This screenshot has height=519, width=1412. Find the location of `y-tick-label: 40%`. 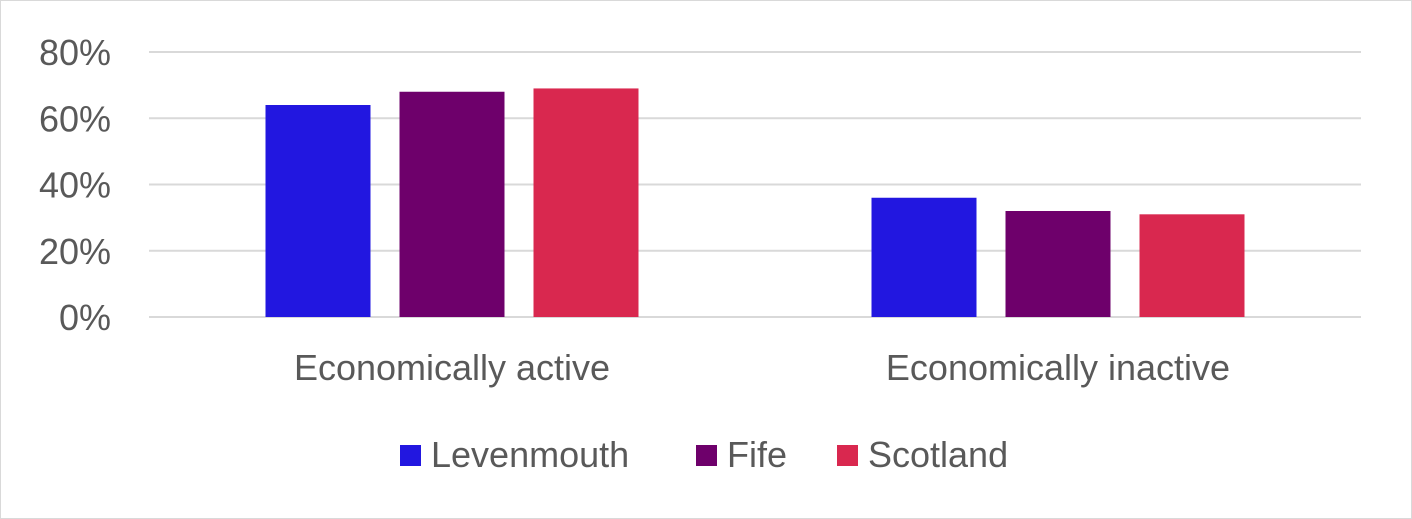

y-tick-label: 40% is located at coordinates (75, 185).